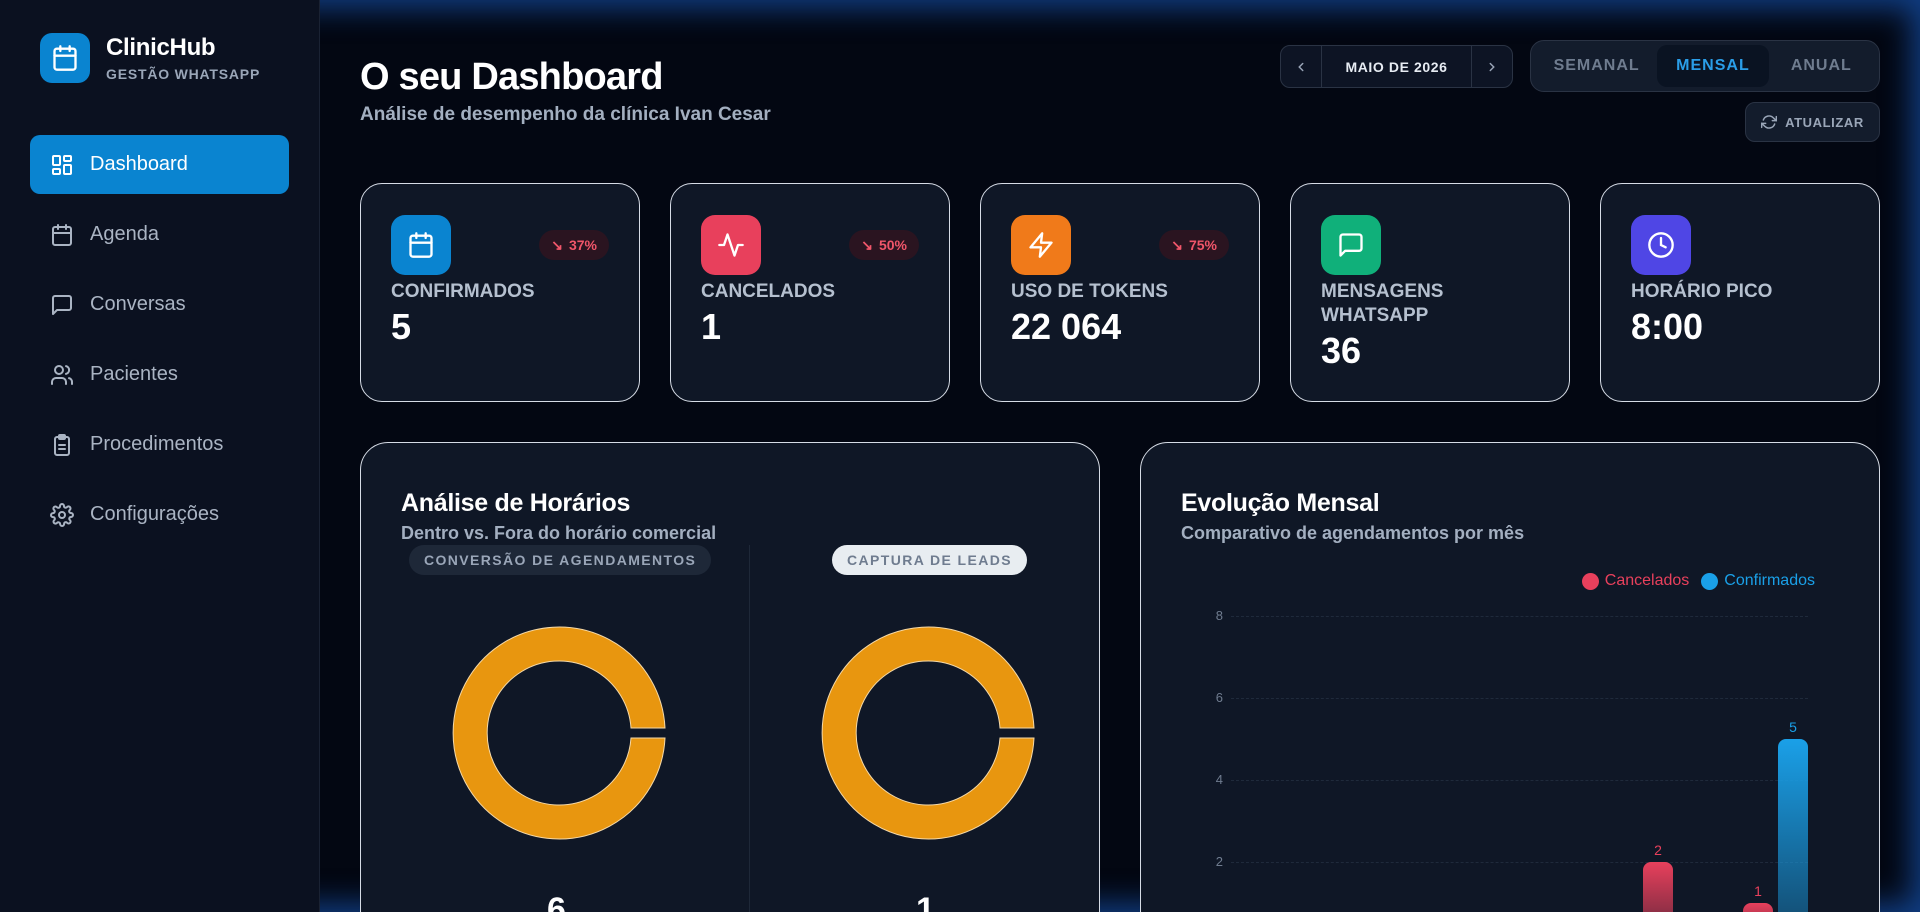 The height and width of the screenshot is (912, 1920). Describe the element at coordinates (159, 234) in the screenshot. I see `sidebar-item-agenda: Agenda` at that location.